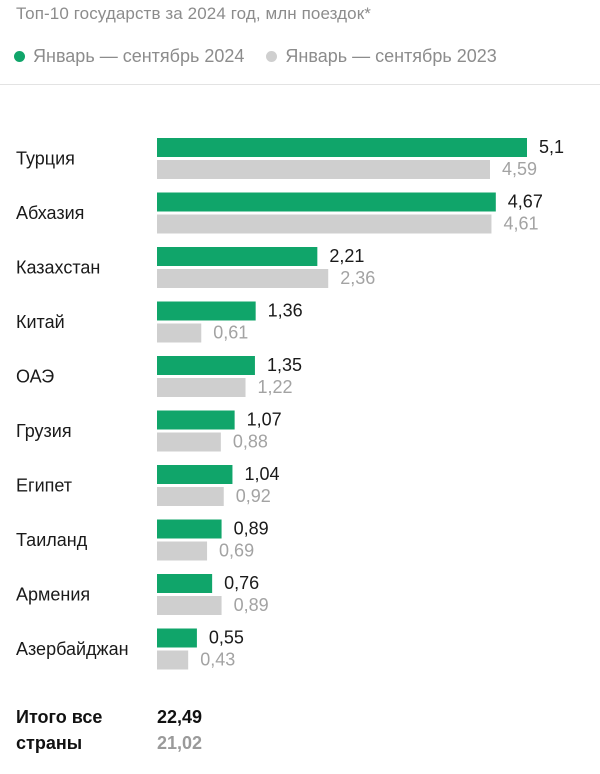  Describe the element at coordinates (241, 583) in the screenshot. I see `value-label-армения-2024: 0,76` at that location.